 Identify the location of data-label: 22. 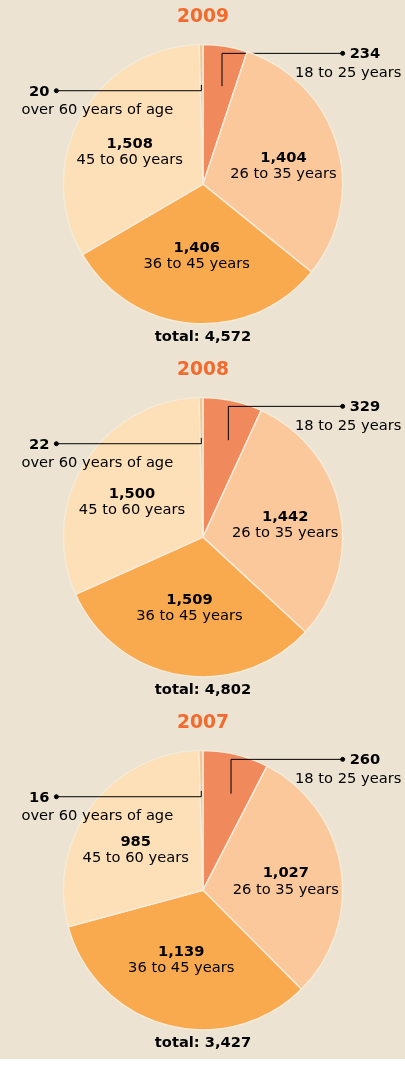
(39, 443).